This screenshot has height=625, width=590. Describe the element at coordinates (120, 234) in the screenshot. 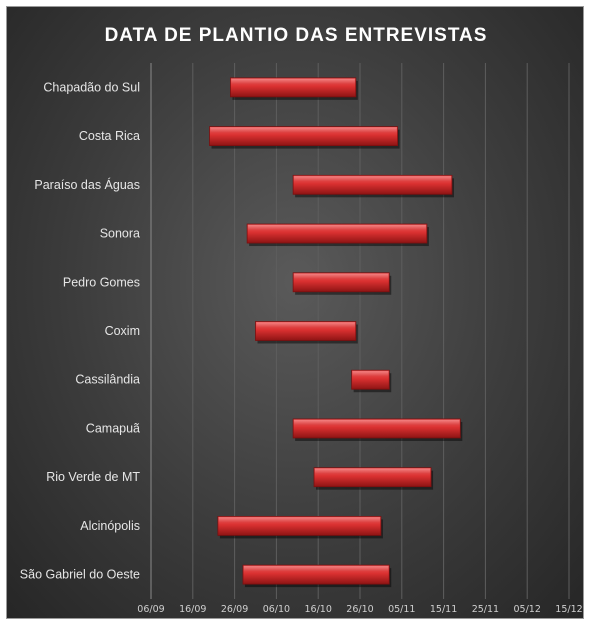

I see `category-label: Sonora` at that location.